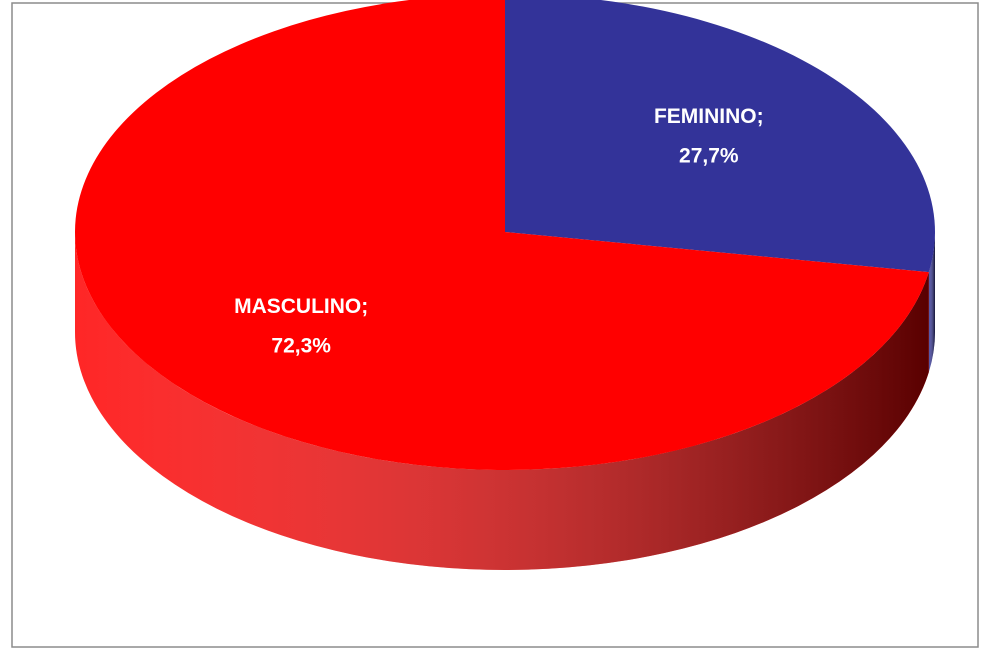 The image size is (988, 650). Describe the element at coordinates (931, 302) in the screenshot. I see `slice-side-shade` at that location.